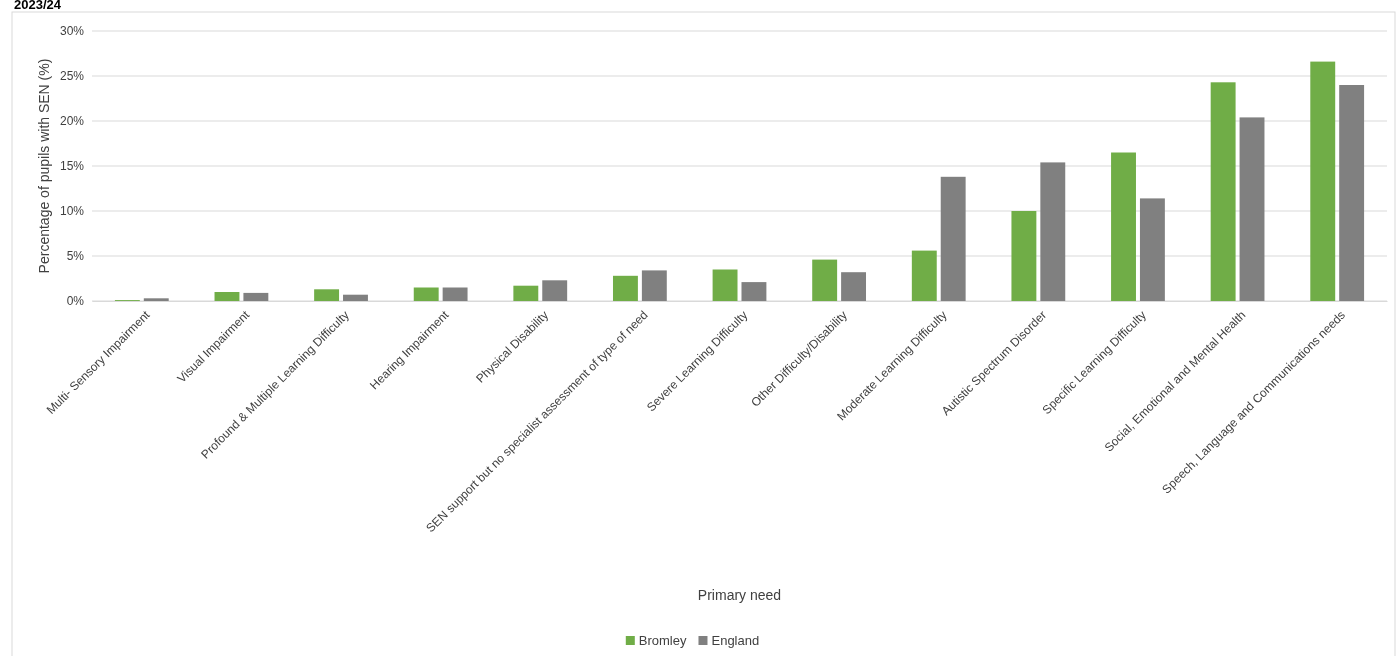 This screenshot has height=656, width=1397. I want to click on y-tick-label: 25%, so click(72, 76).